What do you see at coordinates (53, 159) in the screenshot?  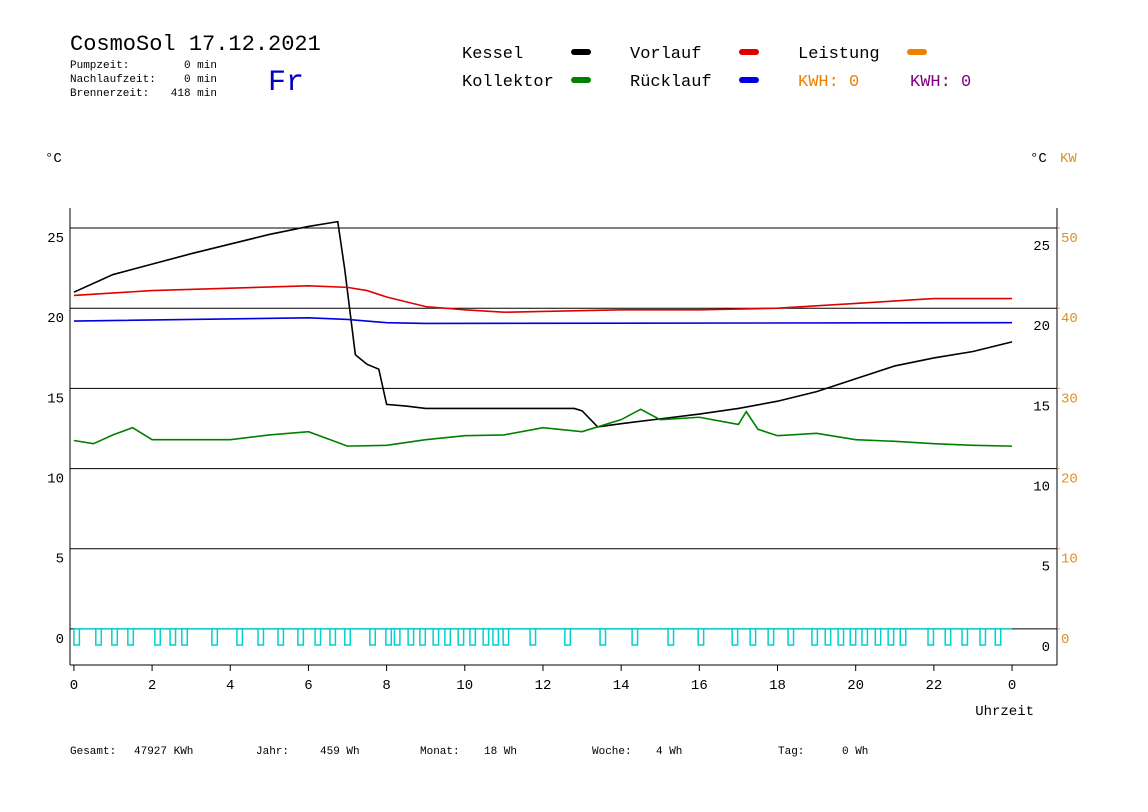 I see `y-unit: °C` at bounding box center [53, 159].